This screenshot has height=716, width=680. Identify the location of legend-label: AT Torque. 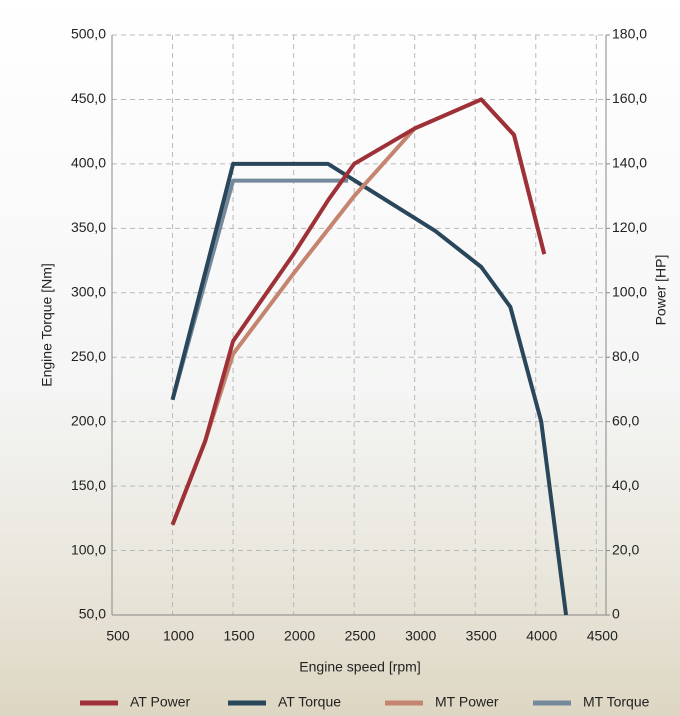
(309, 702).